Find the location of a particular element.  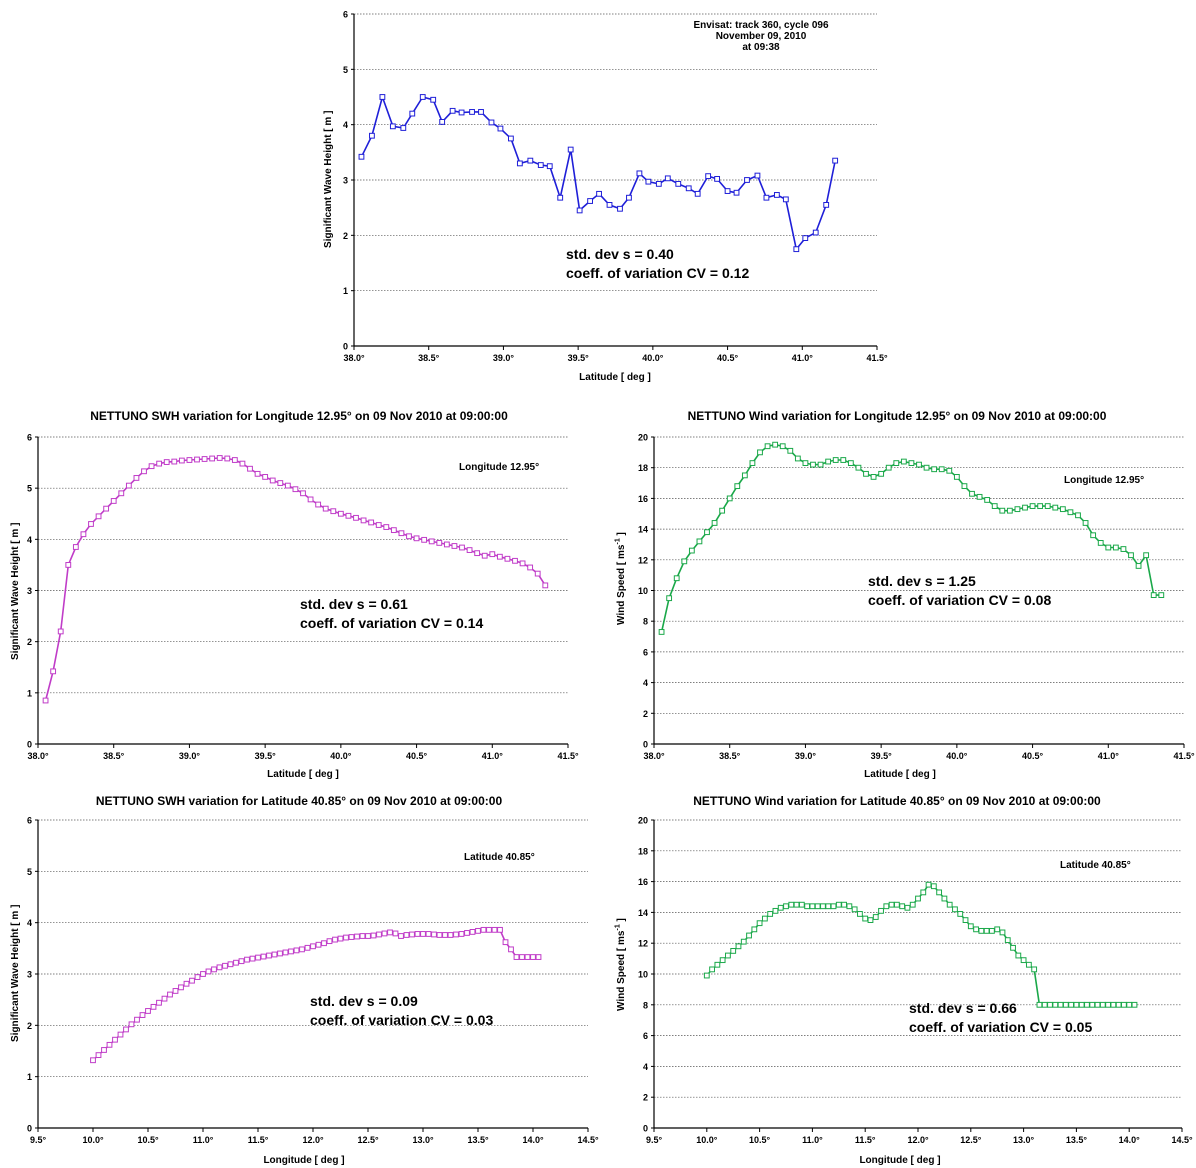

y-tick-label: 5 is located at coordinates (29, 872).